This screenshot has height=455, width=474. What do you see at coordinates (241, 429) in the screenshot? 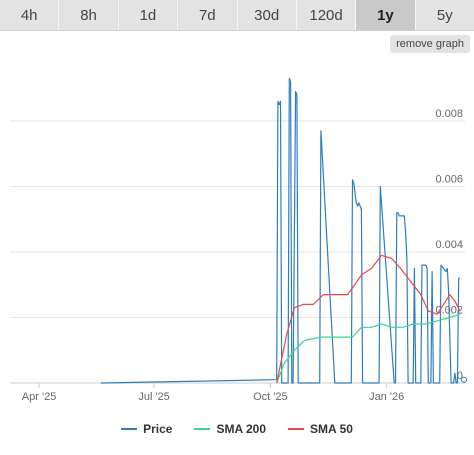
I see `legend-label: SMA 200` at bounding box center [241, 429].